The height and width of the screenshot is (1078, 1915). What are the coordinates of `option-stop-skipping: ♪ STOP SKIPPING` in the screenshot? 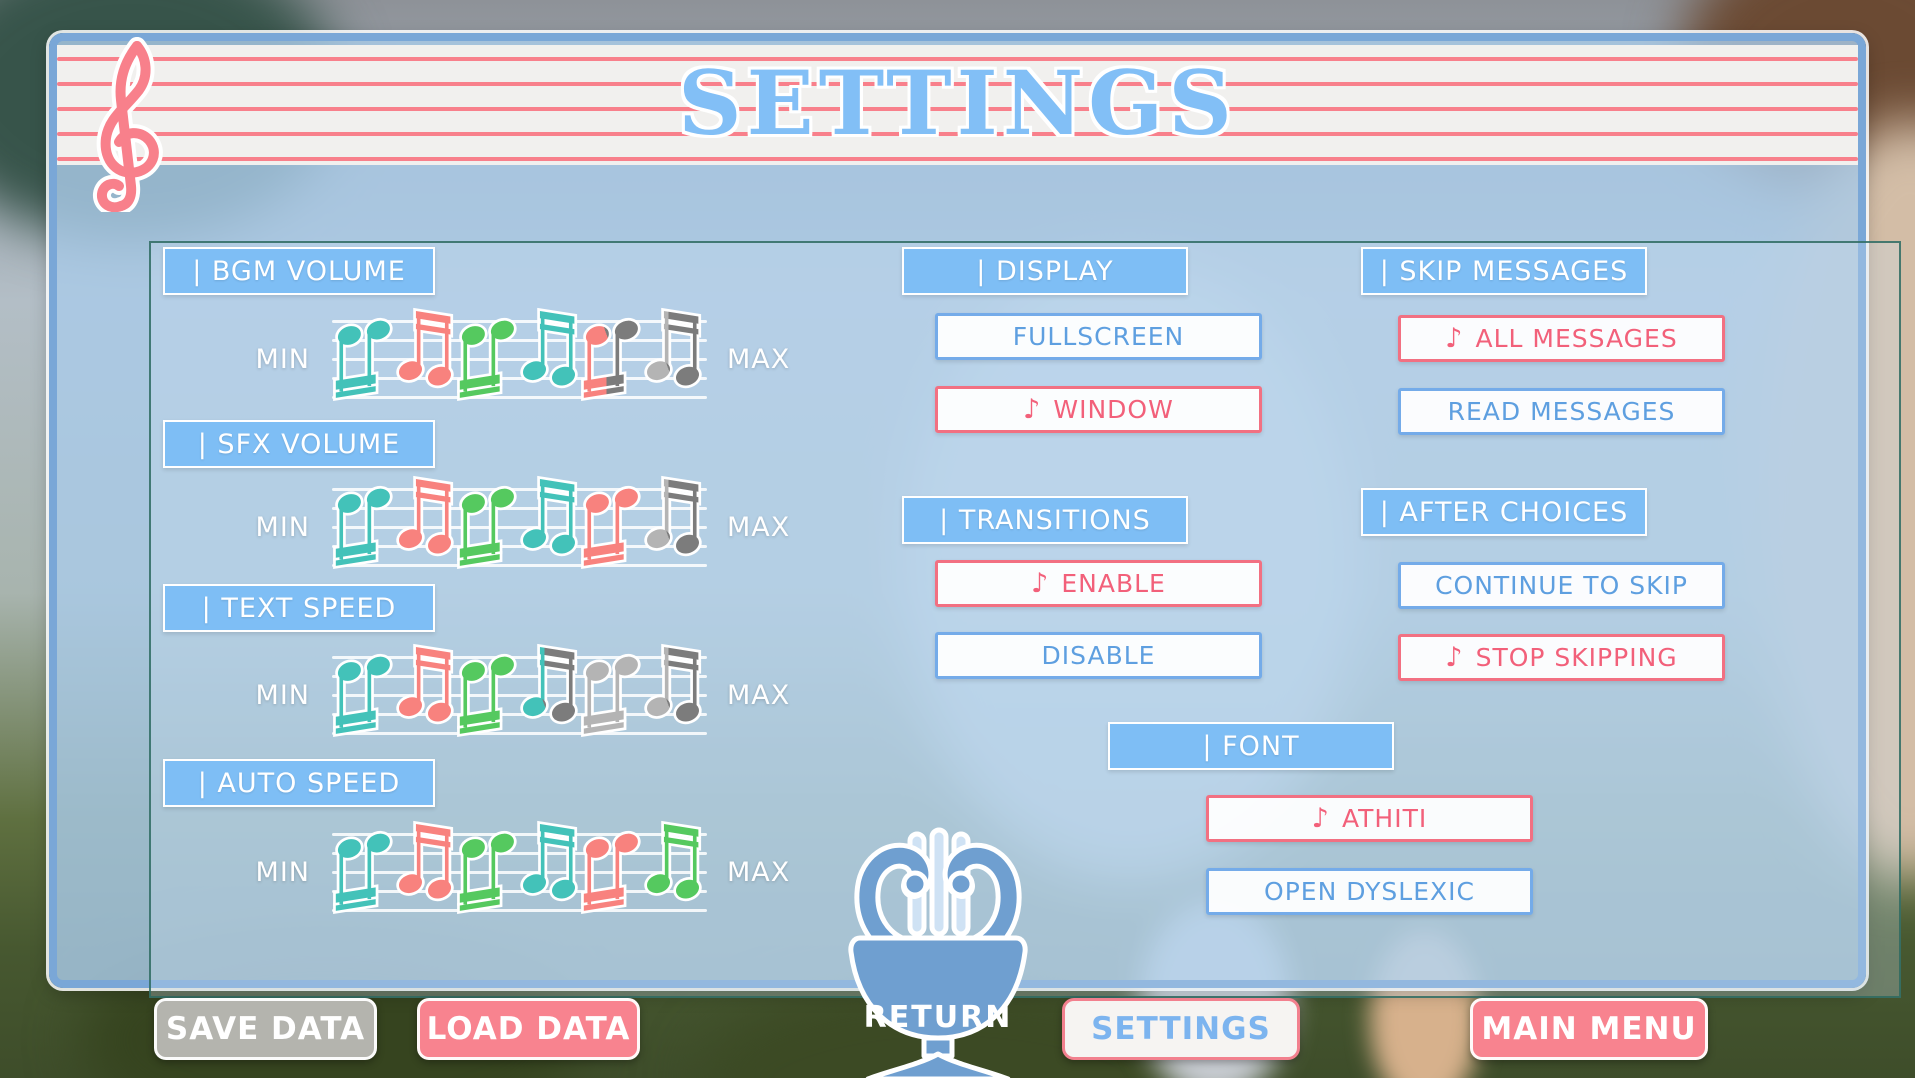 It's located at (1561, 657).